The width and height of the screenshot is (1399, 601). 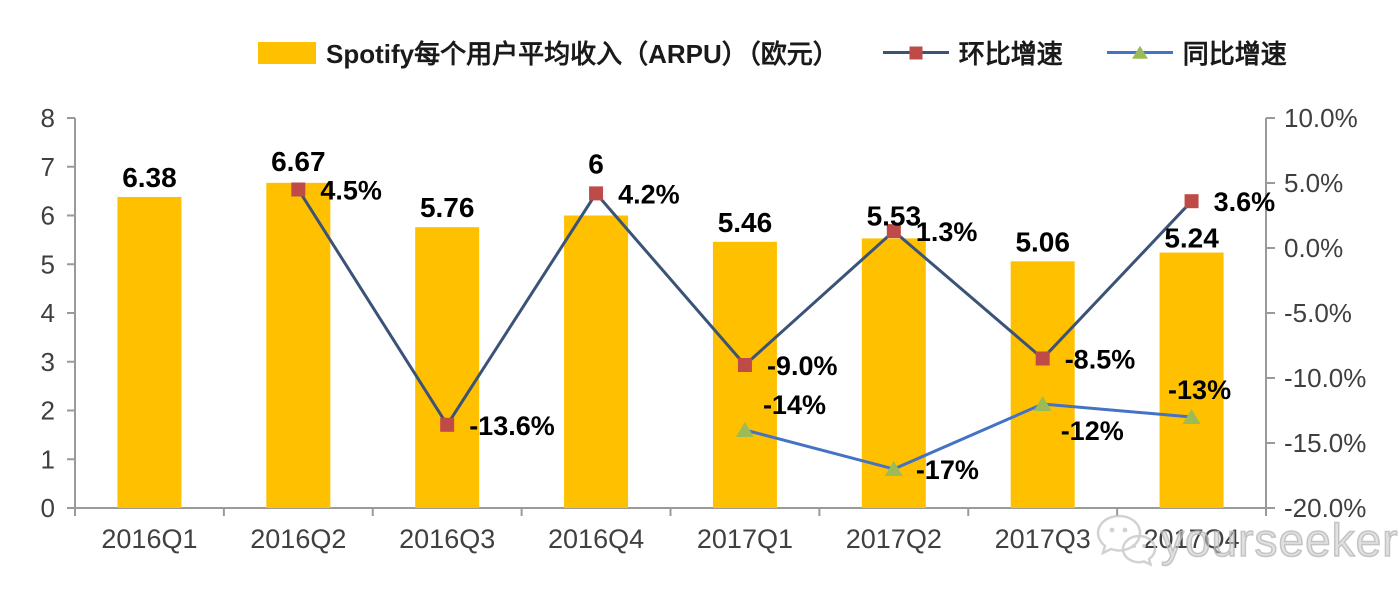 What do you see at coordinates (893, 468) in the screenshot?
I see `yoy-marker-2017Q2` at bounding box center [893, 468].